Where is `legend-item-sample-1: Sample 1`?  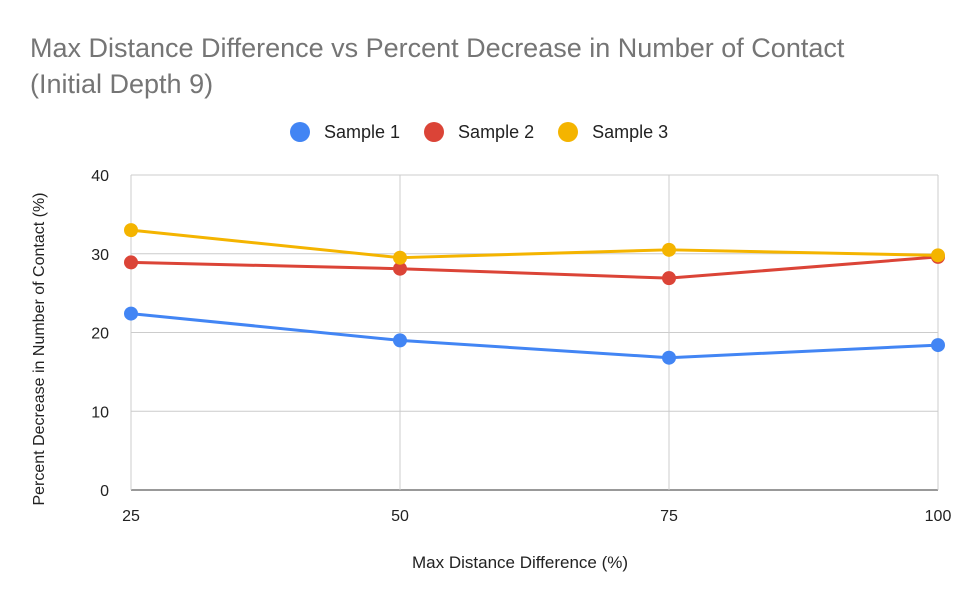 legend-item-sample-1: Sample 1 is located at coordinates (345, 132).